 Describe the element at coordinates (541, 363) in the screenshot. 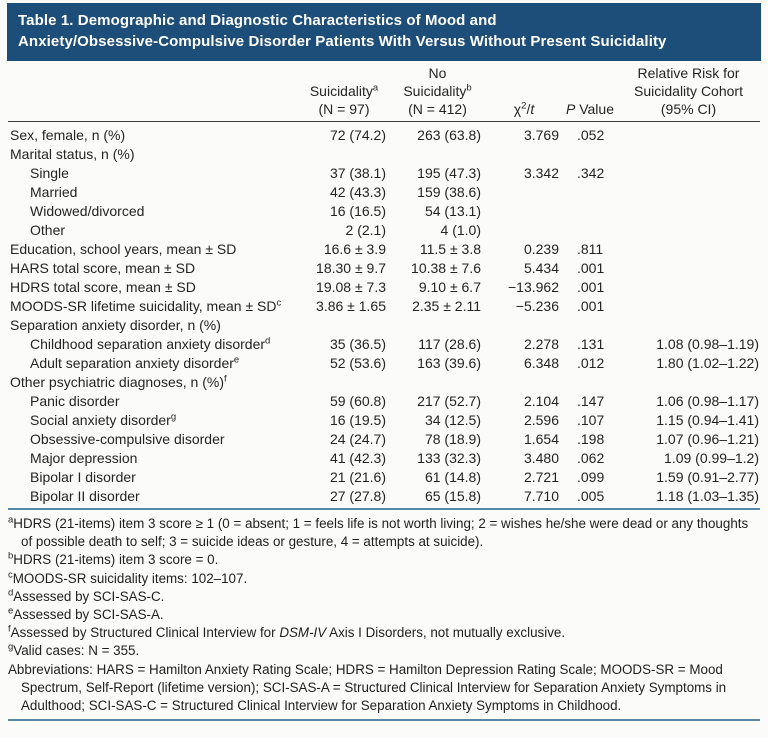

I see `cell-chi: 6.348` at that location.